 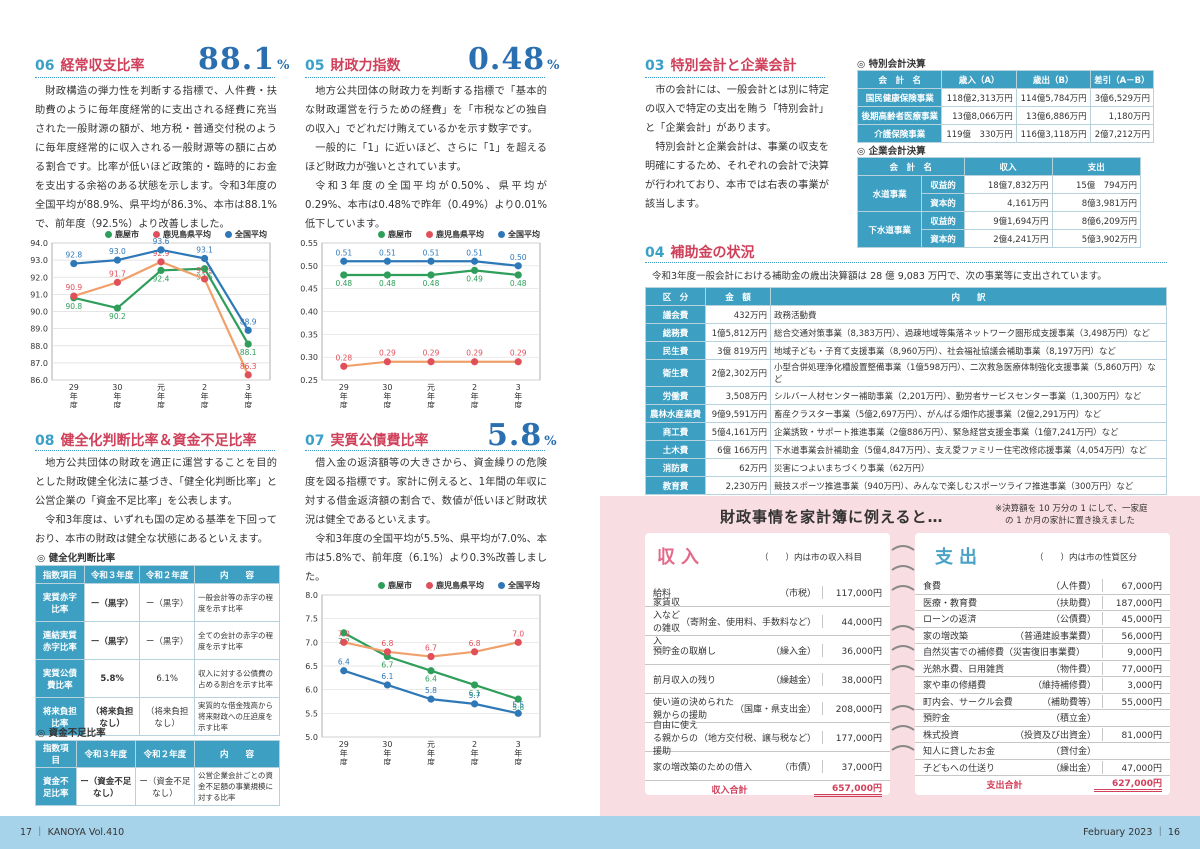 What do you see at coordinates (1042, 784) in the screenshot?
I see `ledger-total: 支出合計 627,000円` at bounding box center [1042, 784].